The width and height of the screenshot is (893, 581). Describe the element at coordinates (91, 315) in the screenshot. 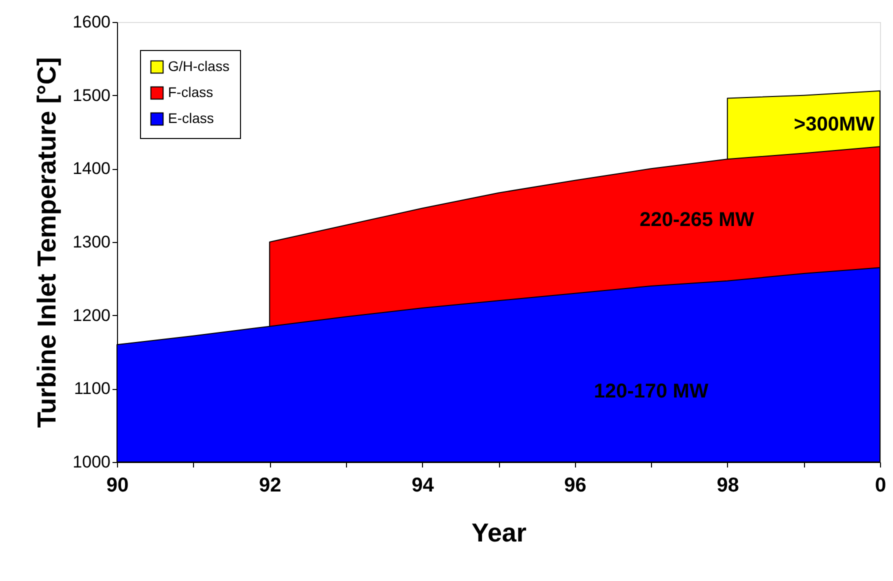

I see `y-tick-label: 1200` at that location.